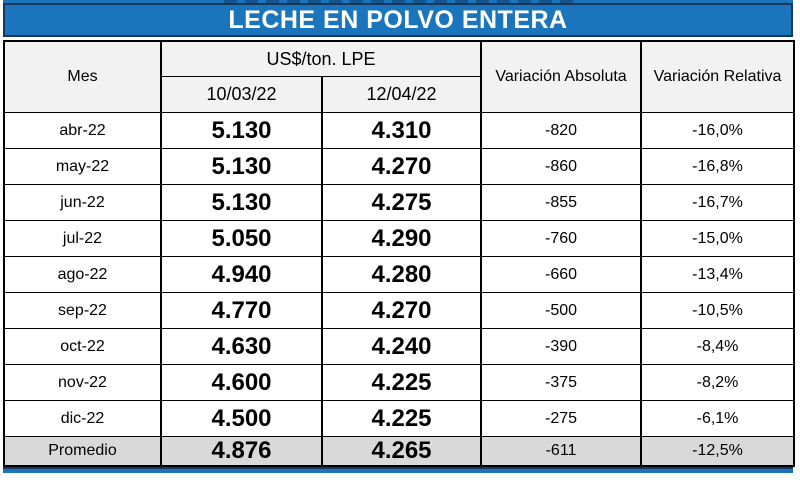 The image size is (800, 491). I want to click on var-rel-cell: -8,2%, so click(718, 382).